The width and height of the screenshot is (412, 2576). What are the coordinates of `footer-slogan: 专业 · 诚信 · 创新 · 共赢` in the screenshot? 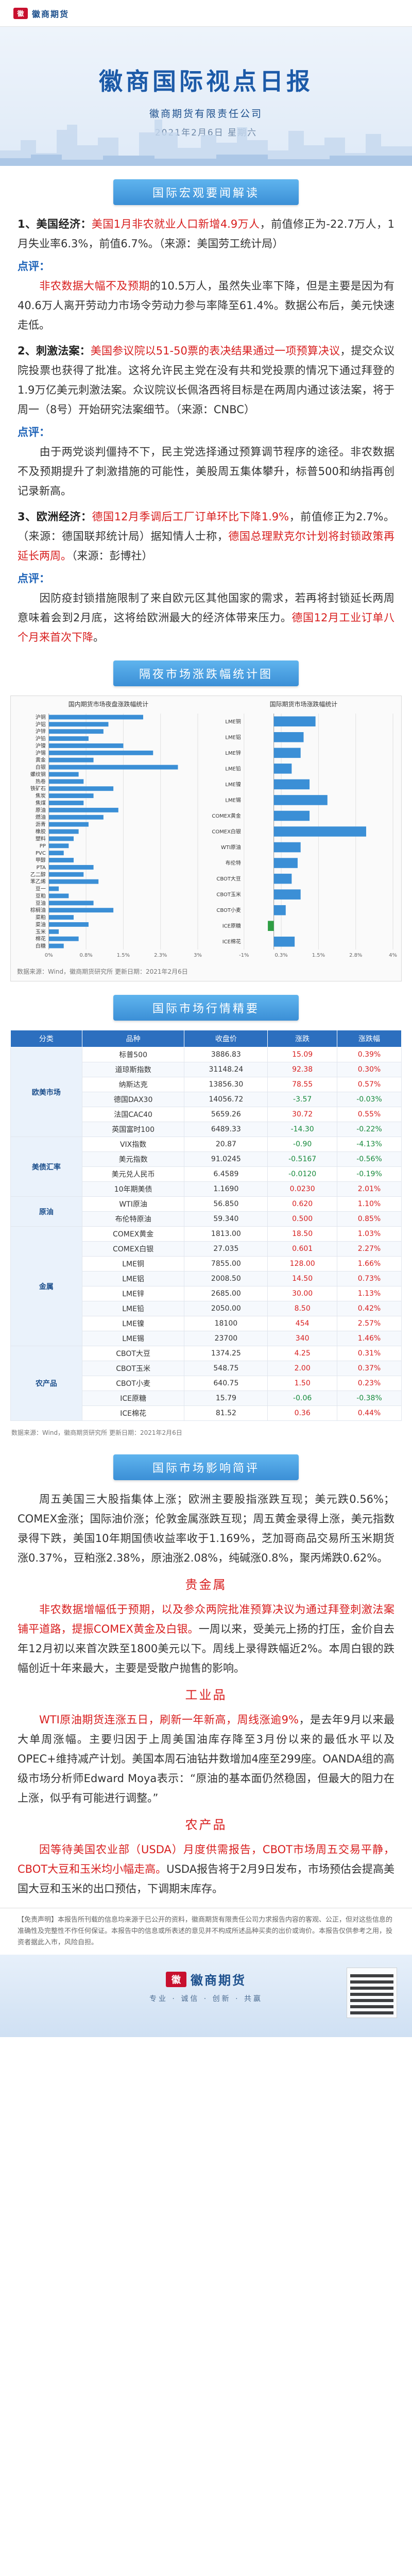 It's located at (206, 1999).